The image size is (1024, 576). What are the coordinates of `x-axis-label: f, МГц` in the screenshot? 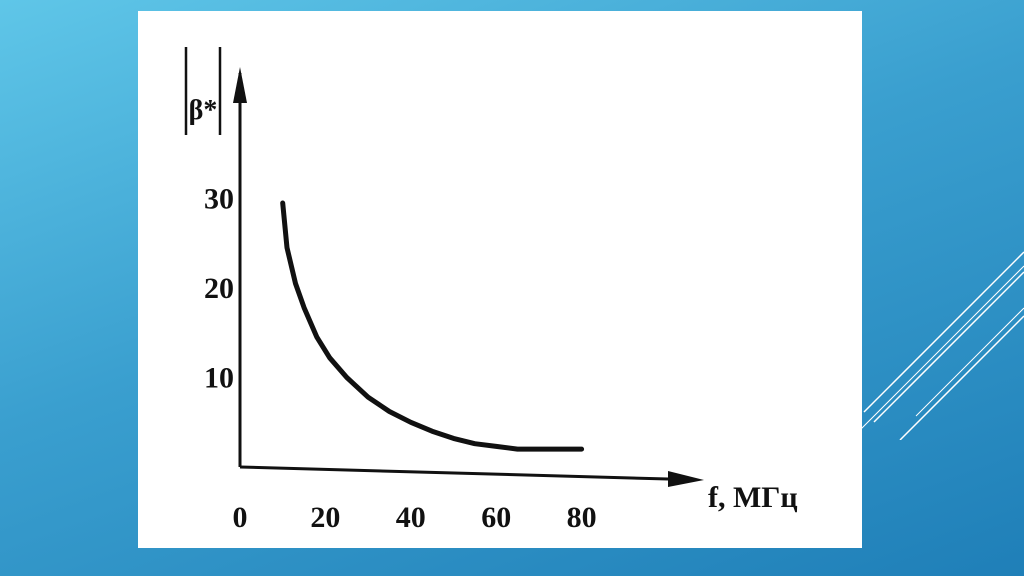 It's located at (753, 497).